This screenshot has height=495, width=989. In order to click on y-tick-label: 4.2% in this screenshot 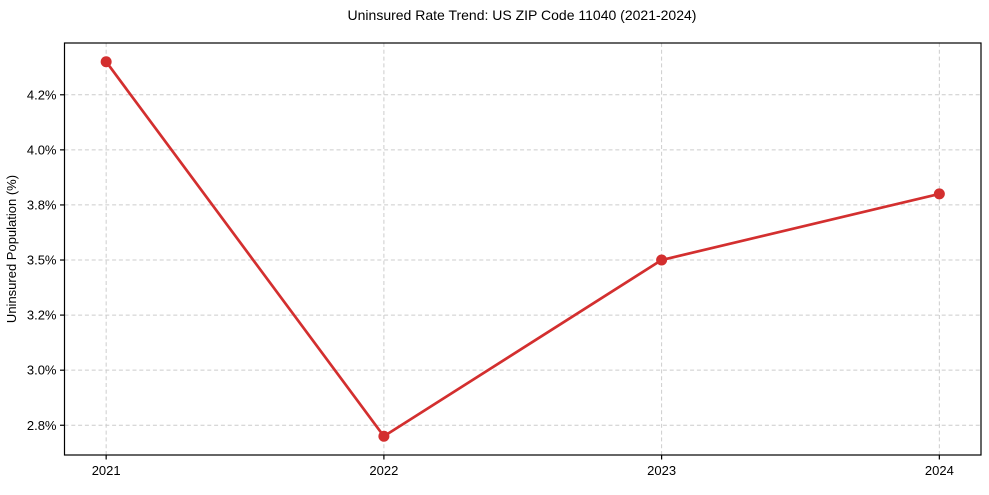, I will do `click(42, 94)`.